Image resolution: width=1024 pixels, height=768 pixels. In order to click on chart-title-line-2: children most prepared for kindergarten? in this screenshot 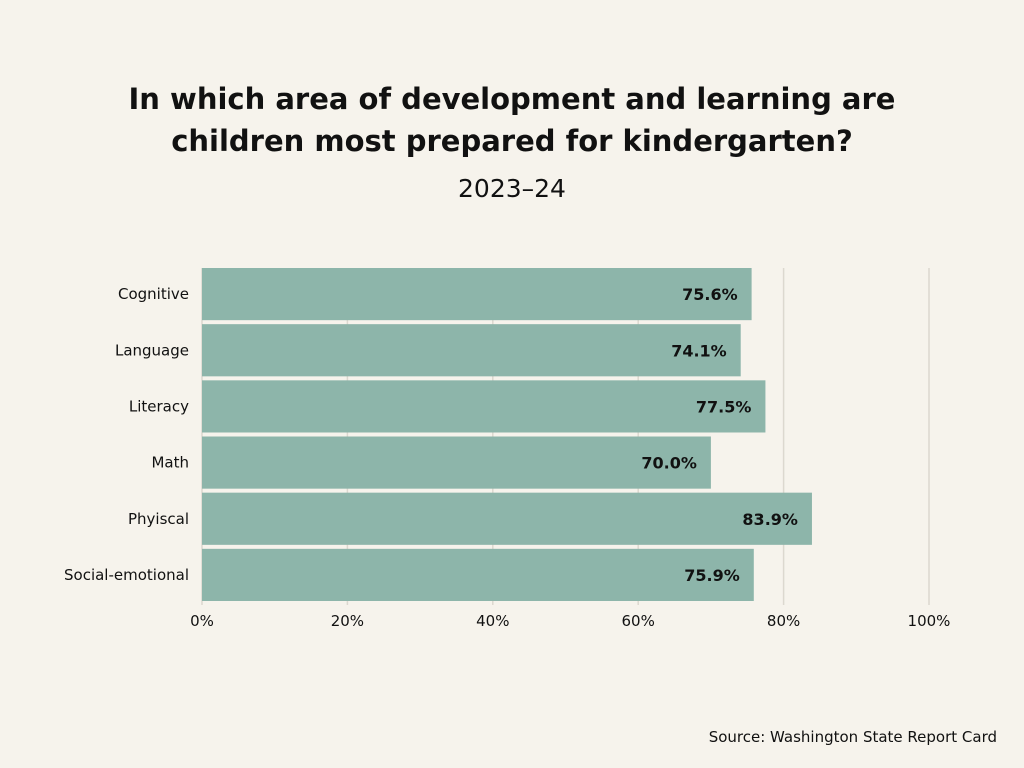, I will do `click(512, 141)`.